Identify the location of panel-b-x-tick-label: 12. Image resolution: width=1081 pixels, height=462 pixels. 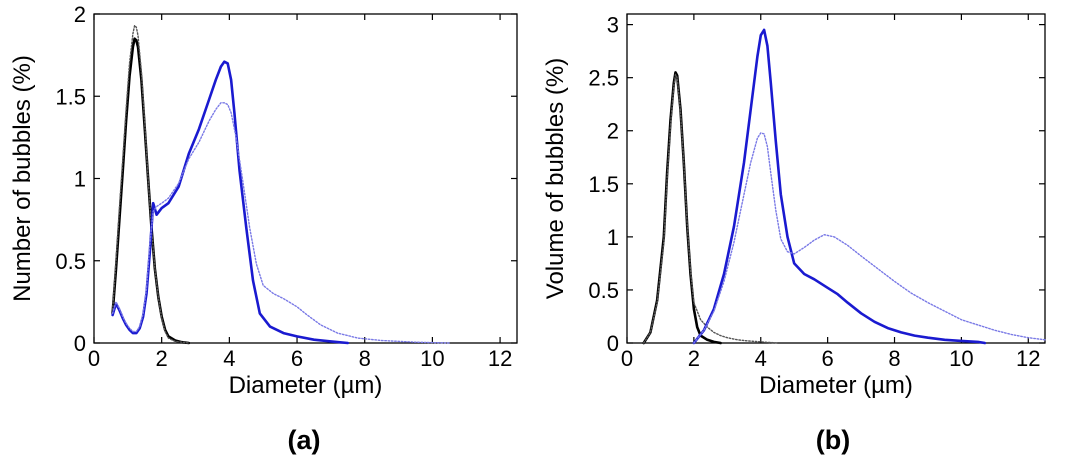
(1028, 358).